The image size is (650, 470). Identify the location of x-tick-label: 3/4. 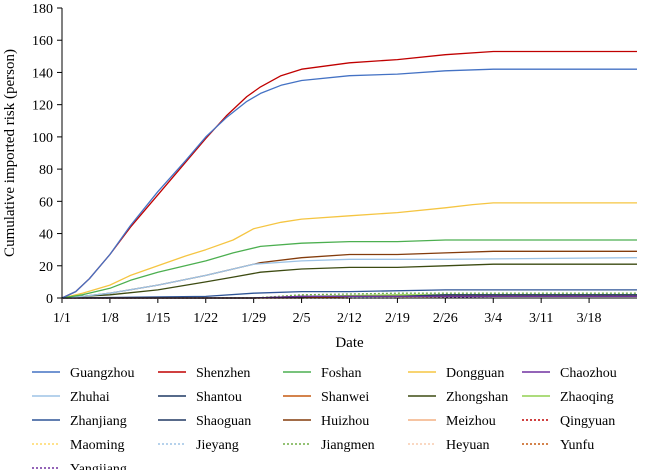
(493, 318).